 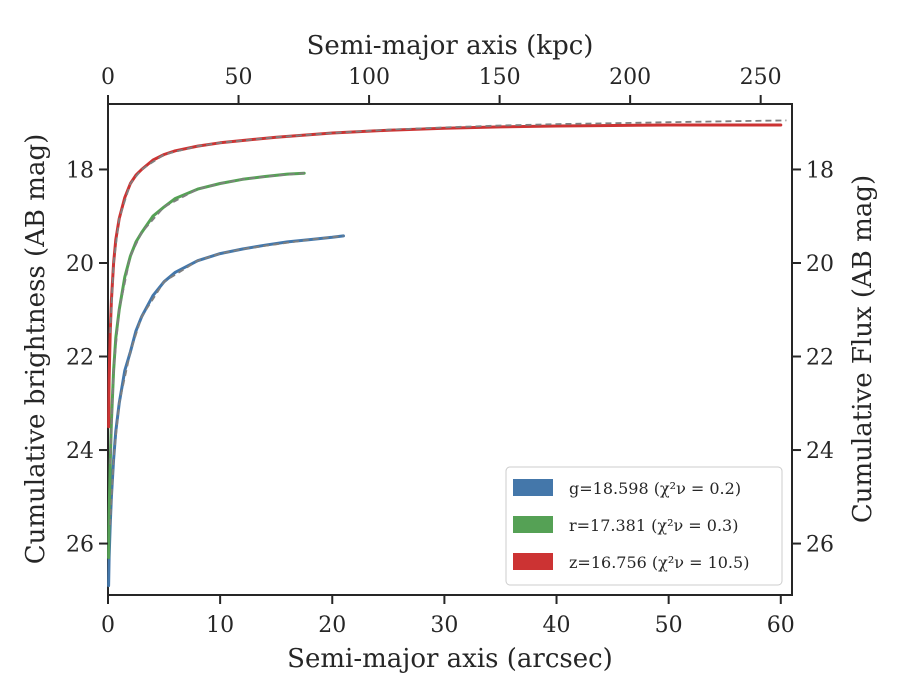 I want to click on legend-label-g: g=18.598 (χ²ν = 0.2), so click(x=655, y=488).